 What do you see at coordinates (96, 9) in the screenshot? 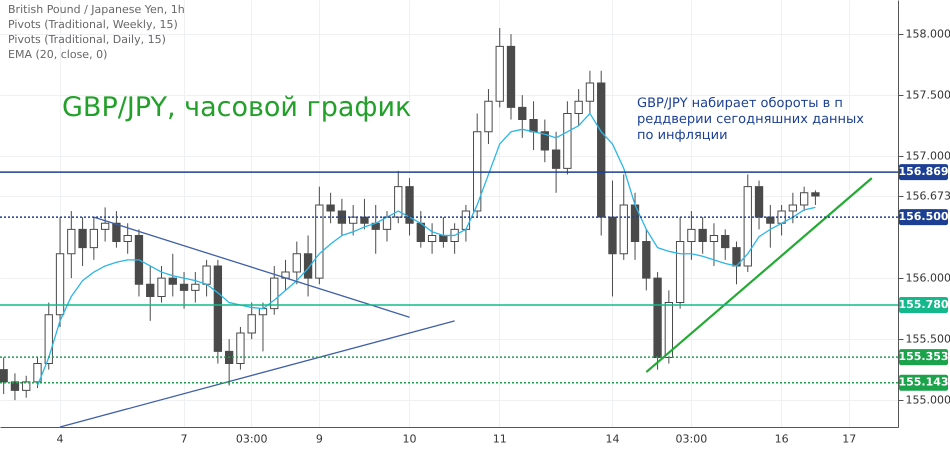
I see `annotation: British Pound / Japanese Yen, 1h` at bounding box center [96, 9].